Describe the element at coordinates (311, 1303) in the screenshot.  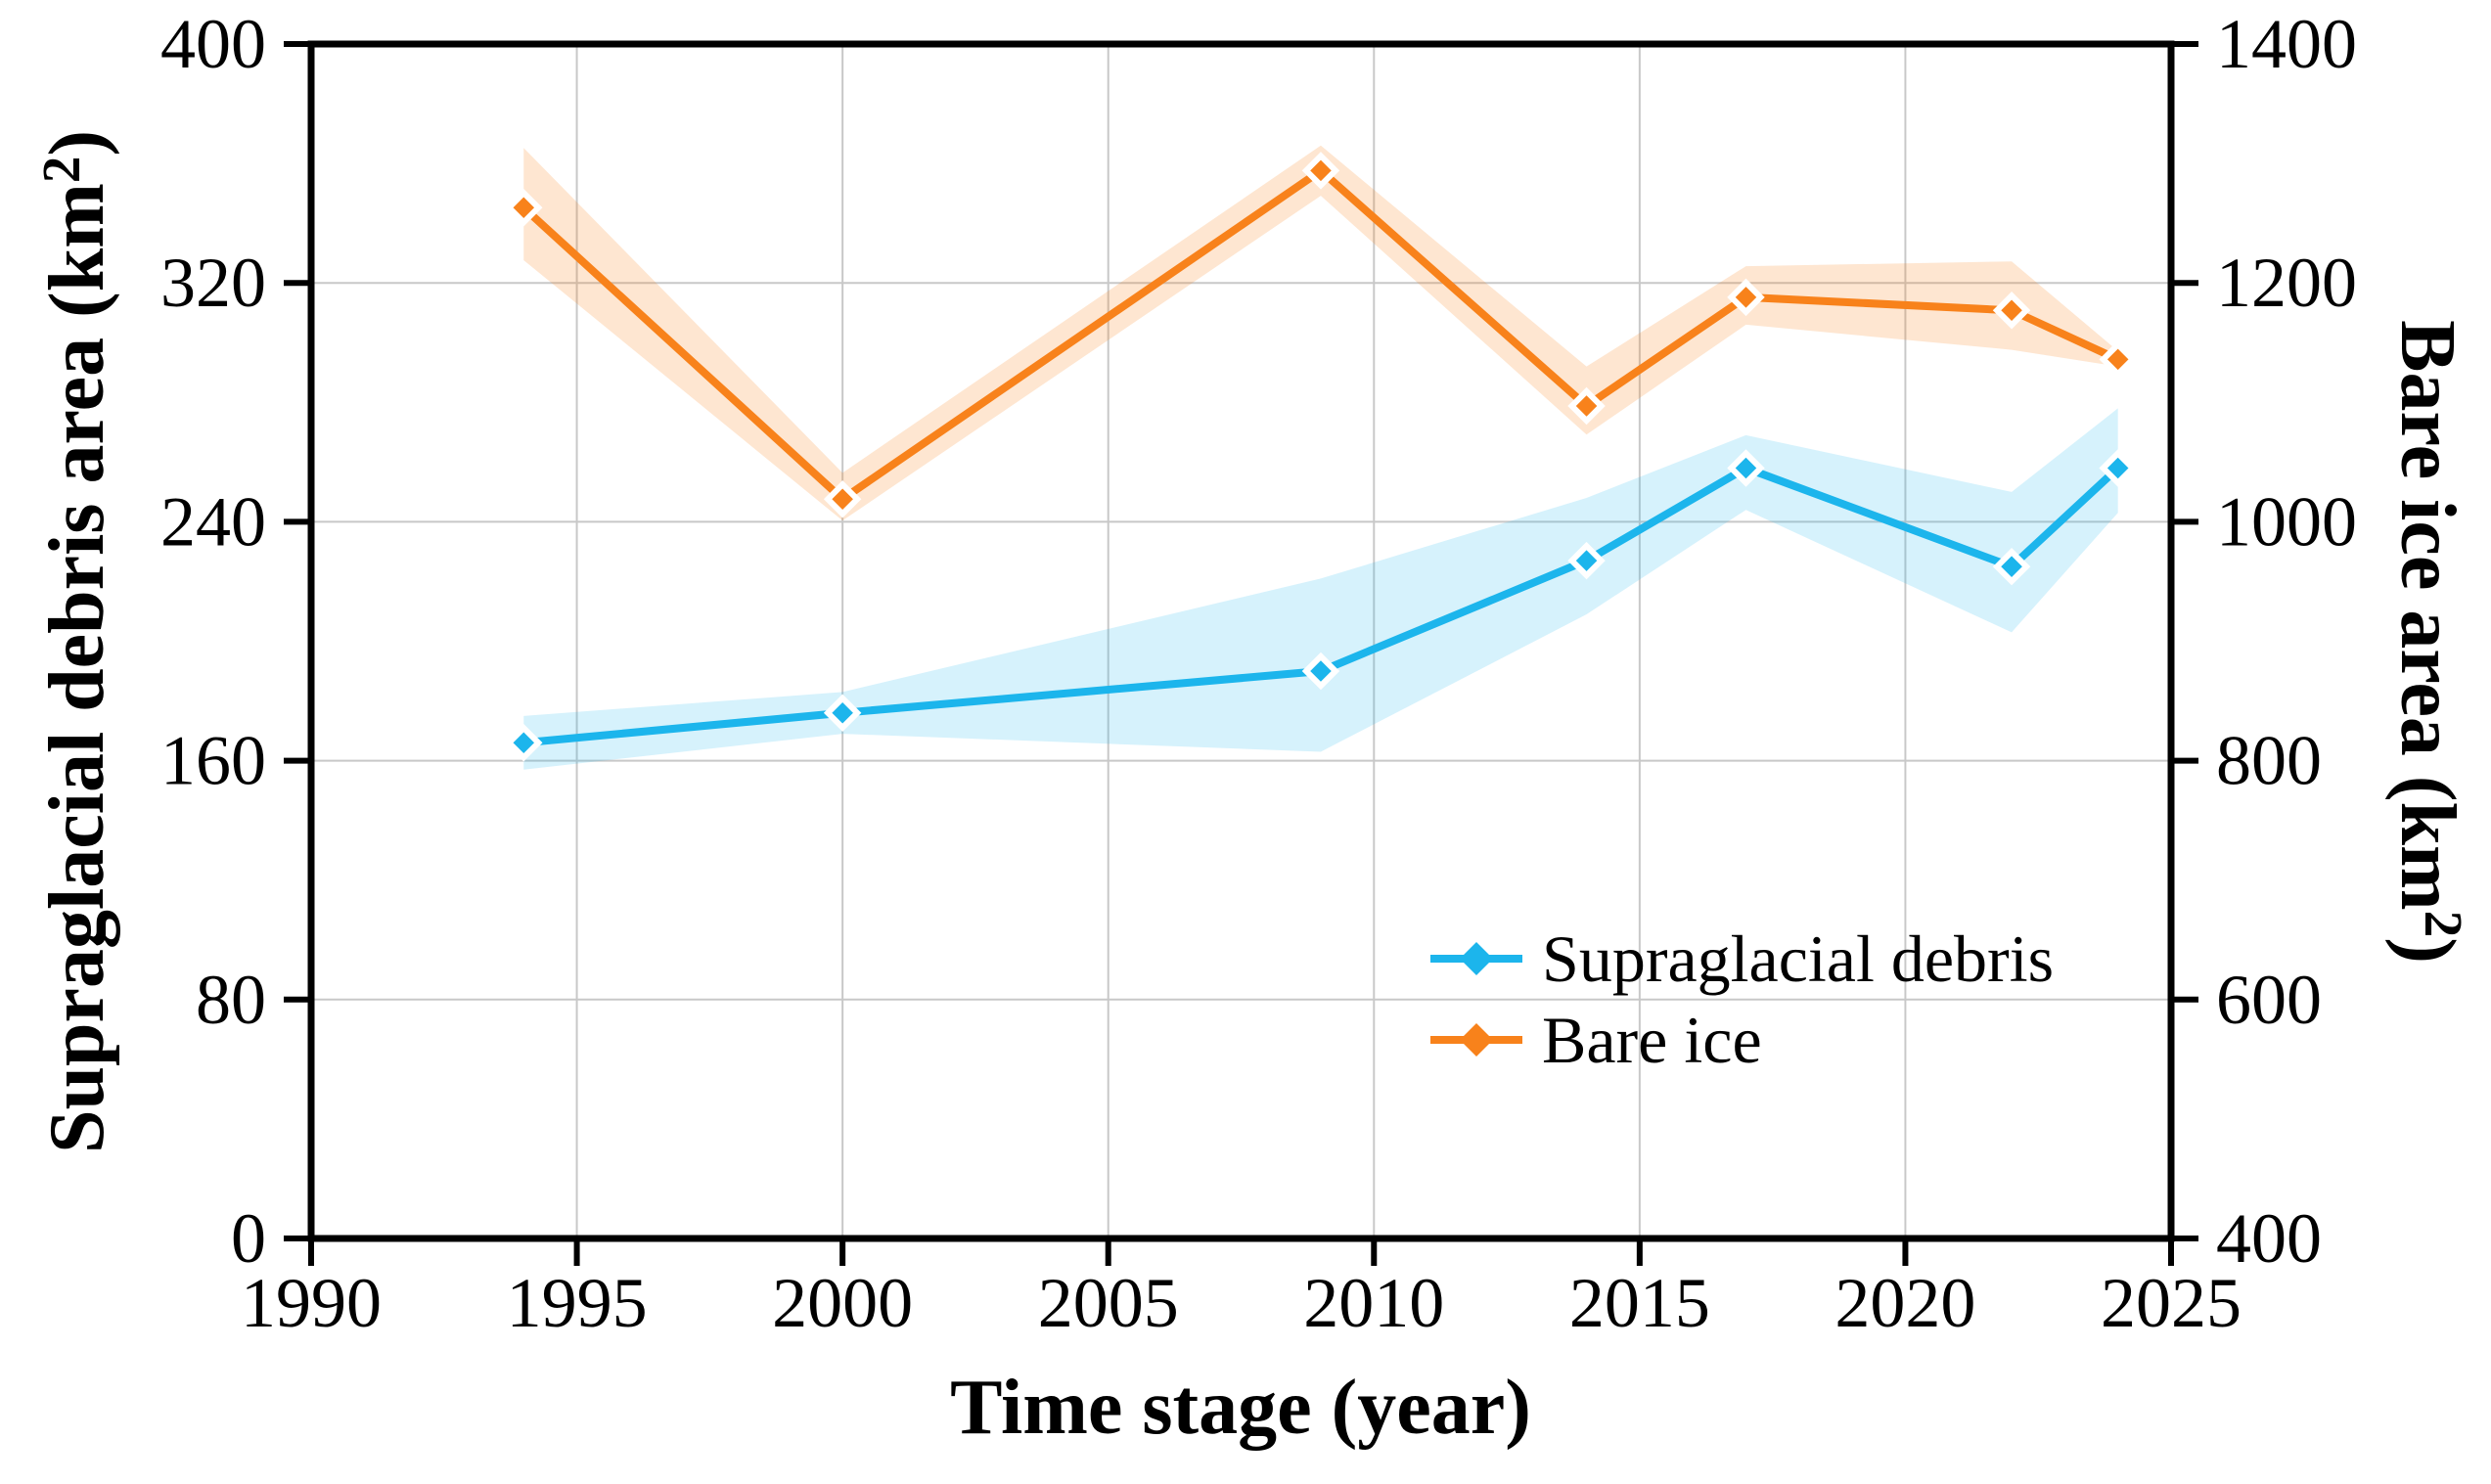
I see `x-tick-label-1990: 1990` at that location.